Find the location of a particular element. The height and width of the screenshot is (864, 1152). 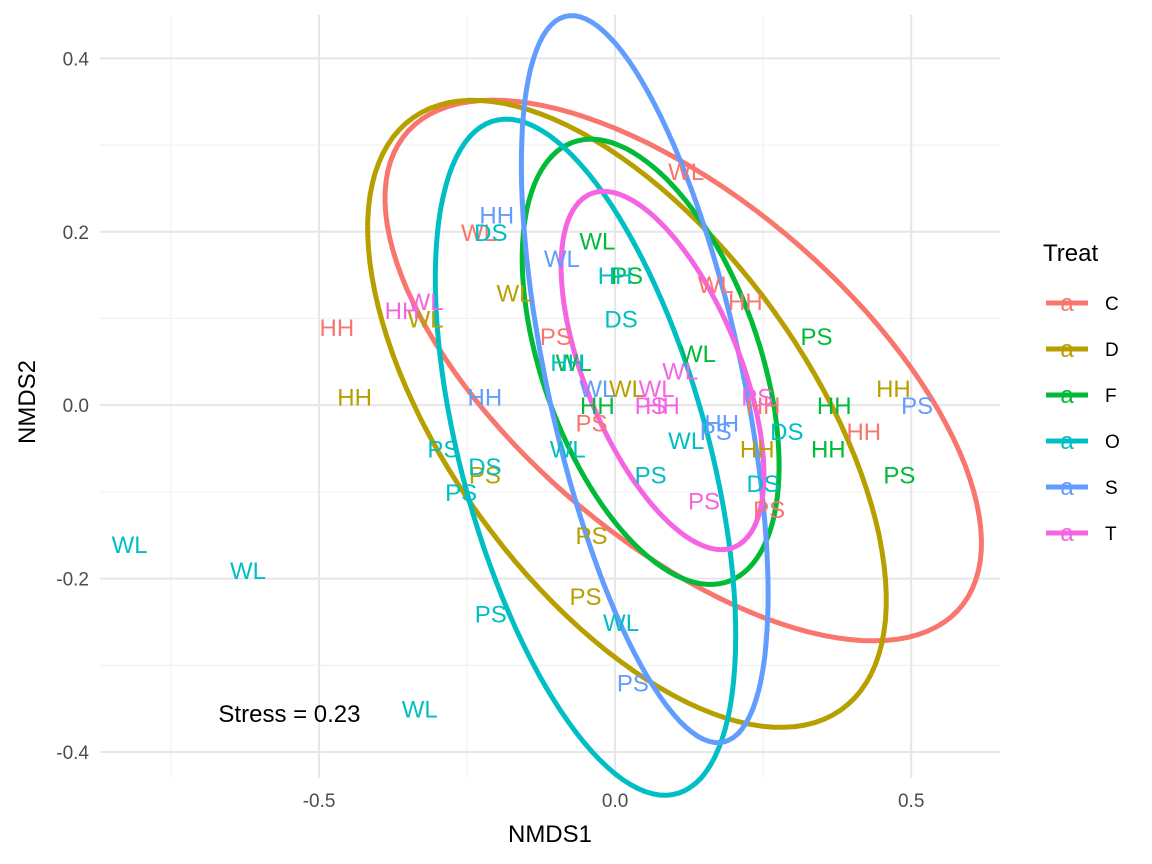

x-tick-label: -0.5 is located at coordinates (319, 801).